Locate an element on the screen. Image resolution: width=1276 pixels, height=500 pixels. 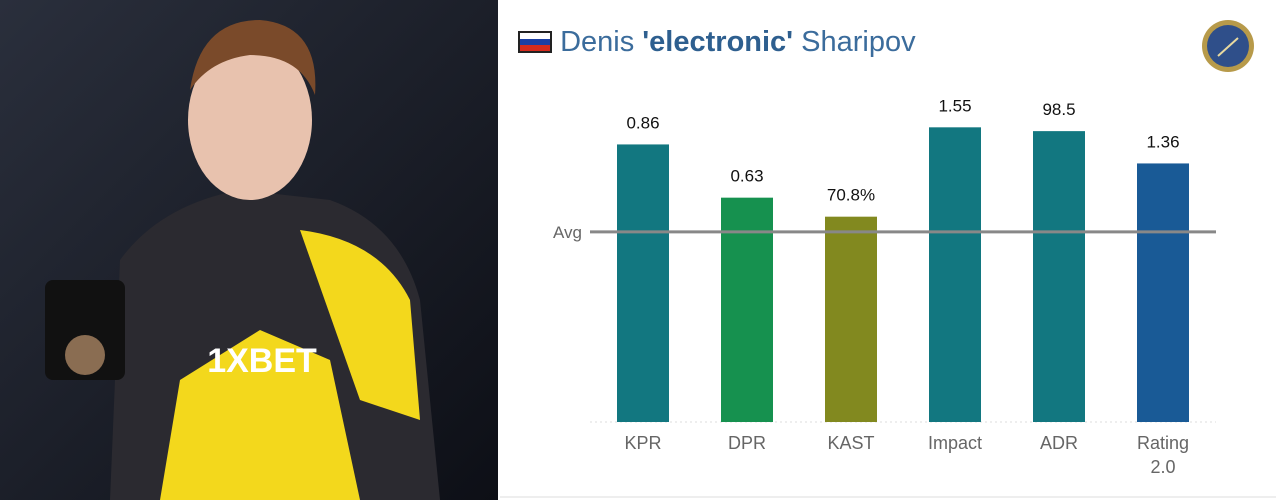
last-name: Sharipov is located at coordinates (858, 42).